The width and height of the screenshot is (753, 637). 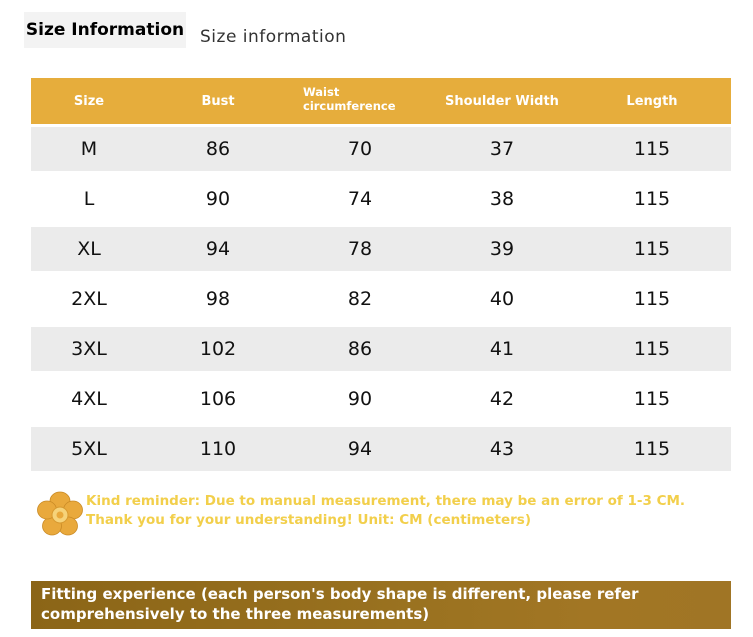 What do you see at coordinates (89, 449) in the screenshot?
I see `cell-size: 5XL` at bounding box center [89, 449].